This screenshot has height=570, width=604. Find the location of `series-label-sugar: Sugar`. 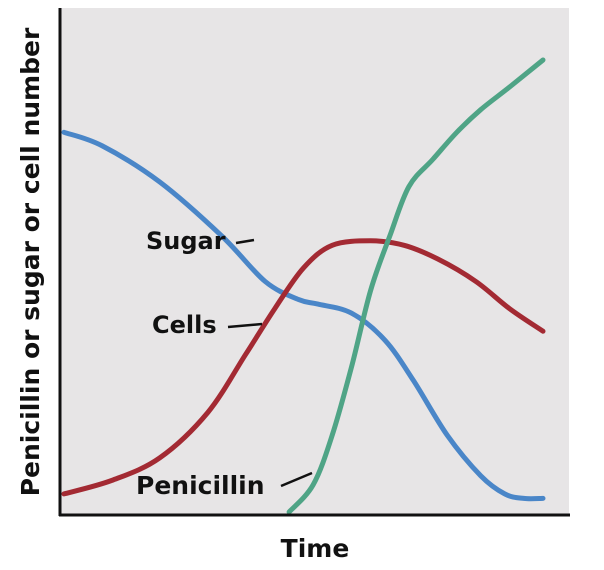

series-label-sugar: Sugar is located at coordinates (186, 241).